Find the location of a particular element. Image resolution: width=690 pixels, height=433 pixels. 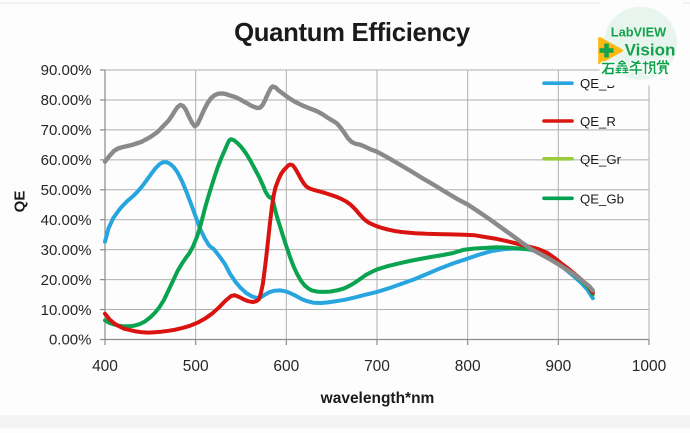

svg-text: 0.00% is located at coordinates (70, 340).